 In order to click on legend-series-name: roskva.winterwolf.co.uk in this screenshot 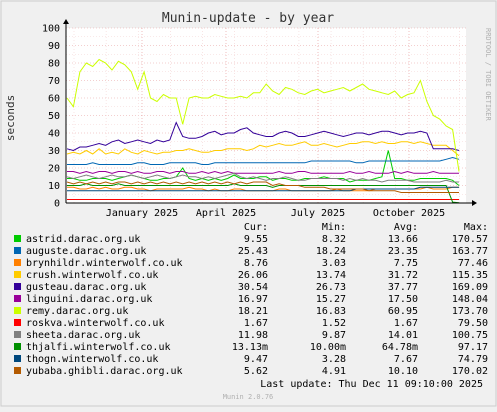, I will do `click(95, 323)`.